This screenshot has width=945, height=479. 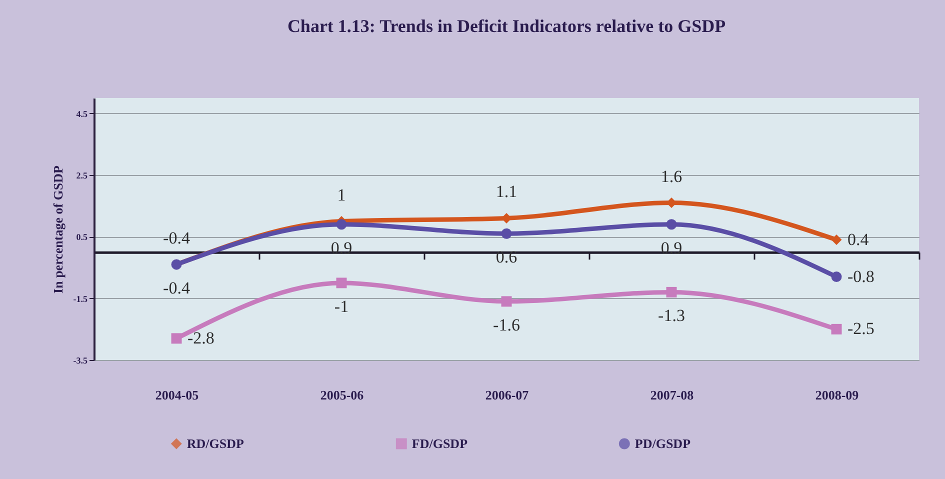 I want to click on data-label: -1.6, so click(x=506, y=324).